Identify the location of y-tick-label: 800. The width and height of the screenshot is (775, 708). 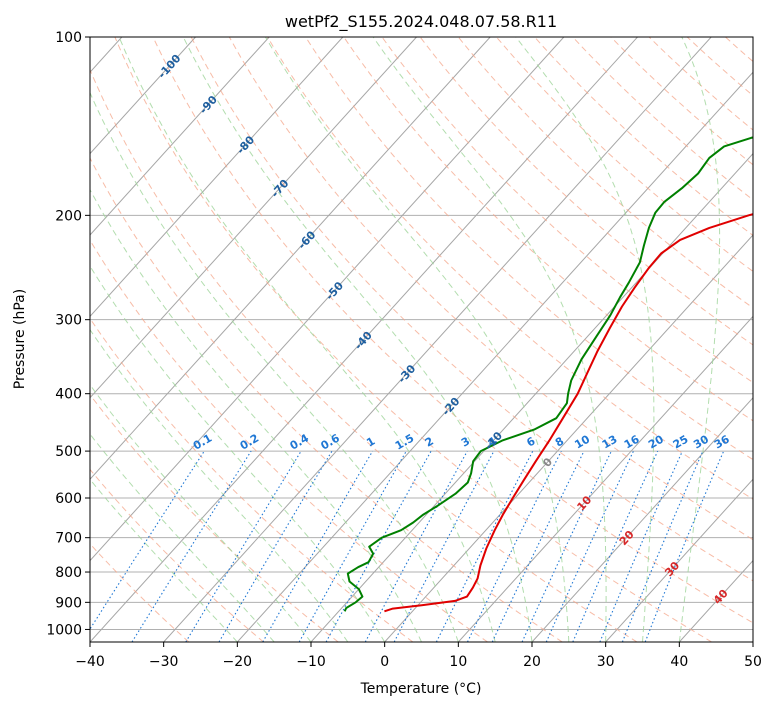
(68, 573).